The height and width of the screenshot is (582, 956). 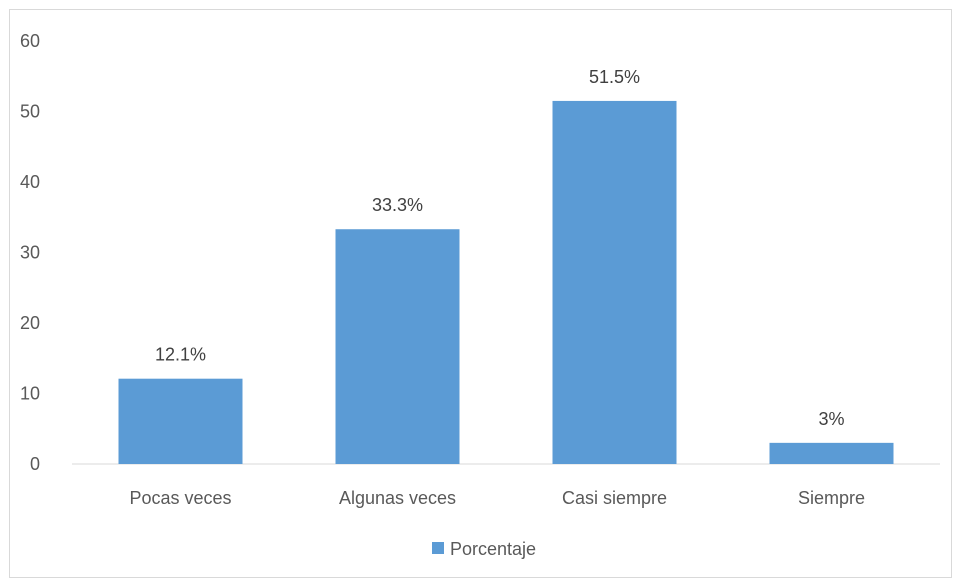 What do you see at coordinates (30, 182) in the screenshot?
I see `y-tick-label: 40` at bounding box center [30, 182].